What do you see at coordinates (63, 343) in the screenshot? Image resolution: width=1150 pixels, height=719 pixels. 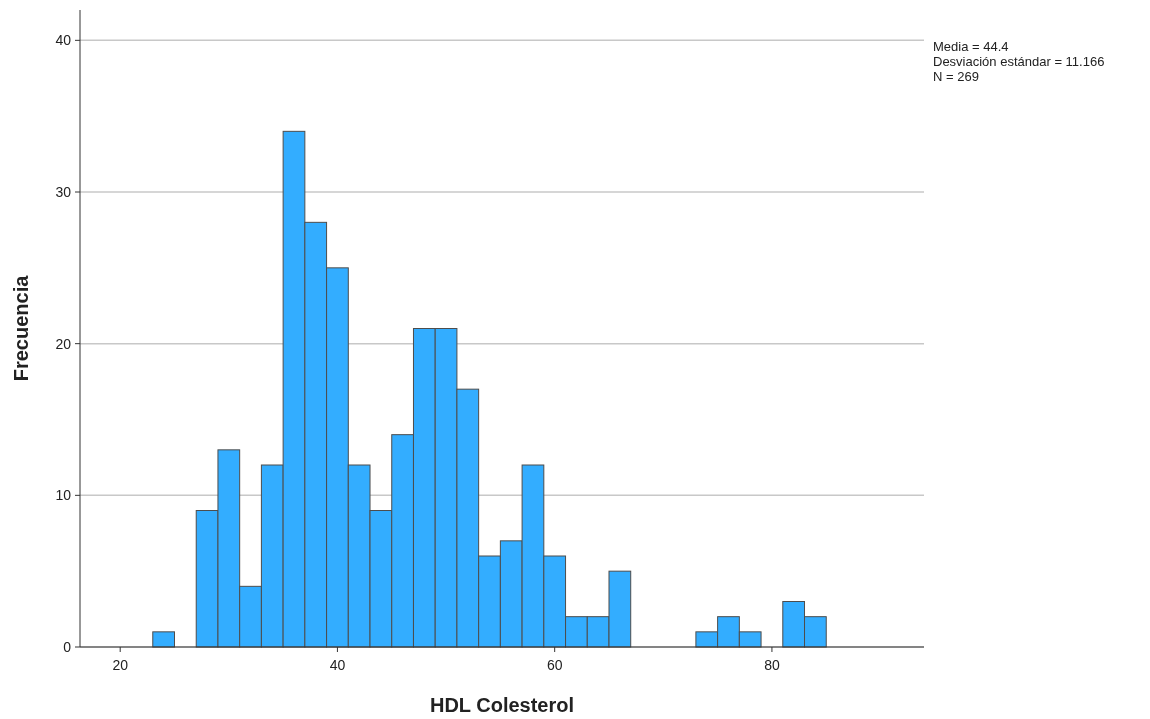 I see `y-tick-label: 20` at bounding box center [63, 343].